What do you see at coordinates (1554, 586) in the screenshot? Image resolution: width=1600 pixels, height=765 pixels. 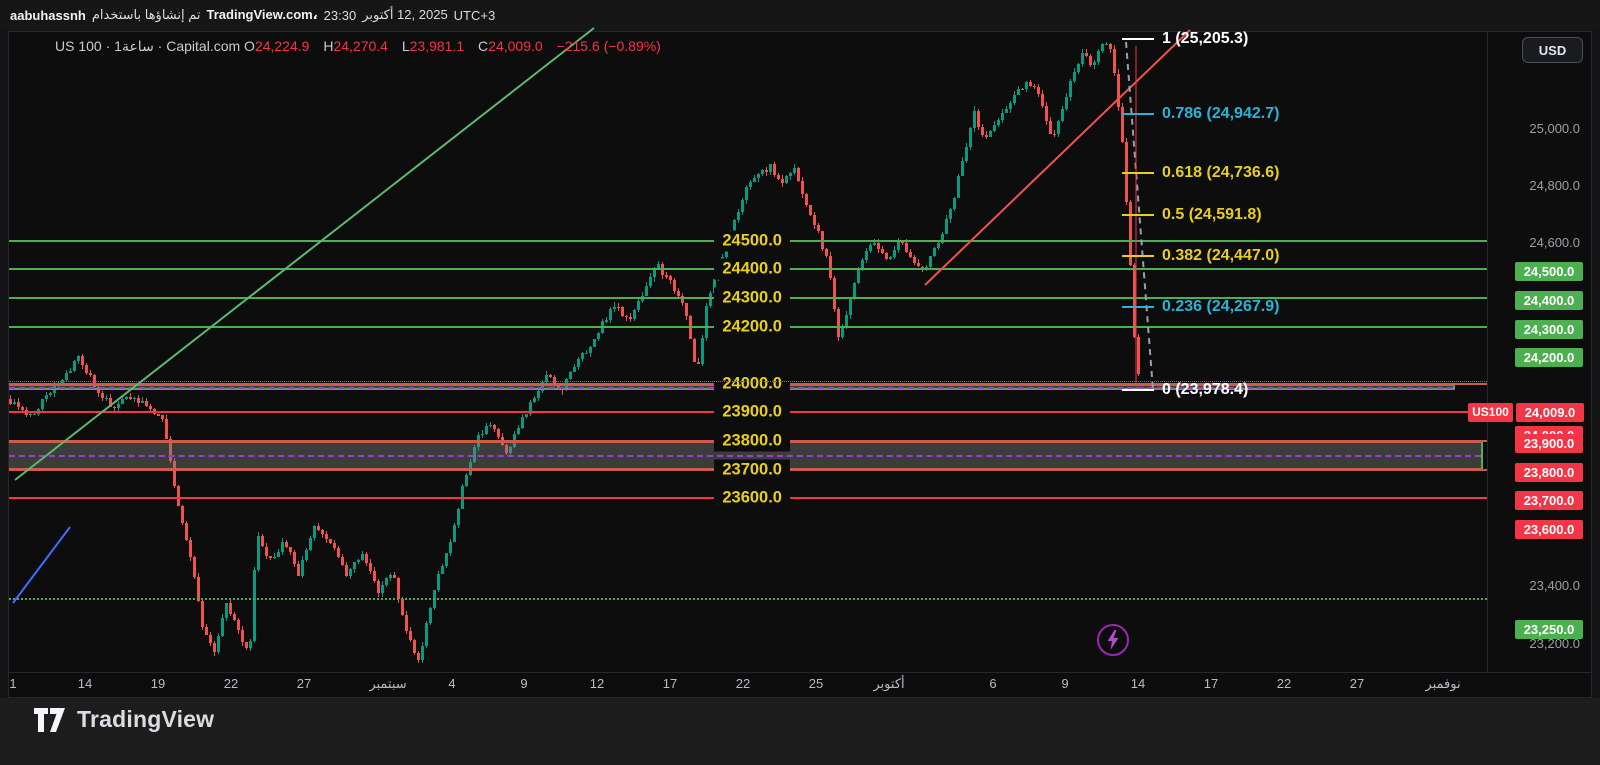 I see `price-scale-label: 23,400.0` at bounding box center [1554, 586].